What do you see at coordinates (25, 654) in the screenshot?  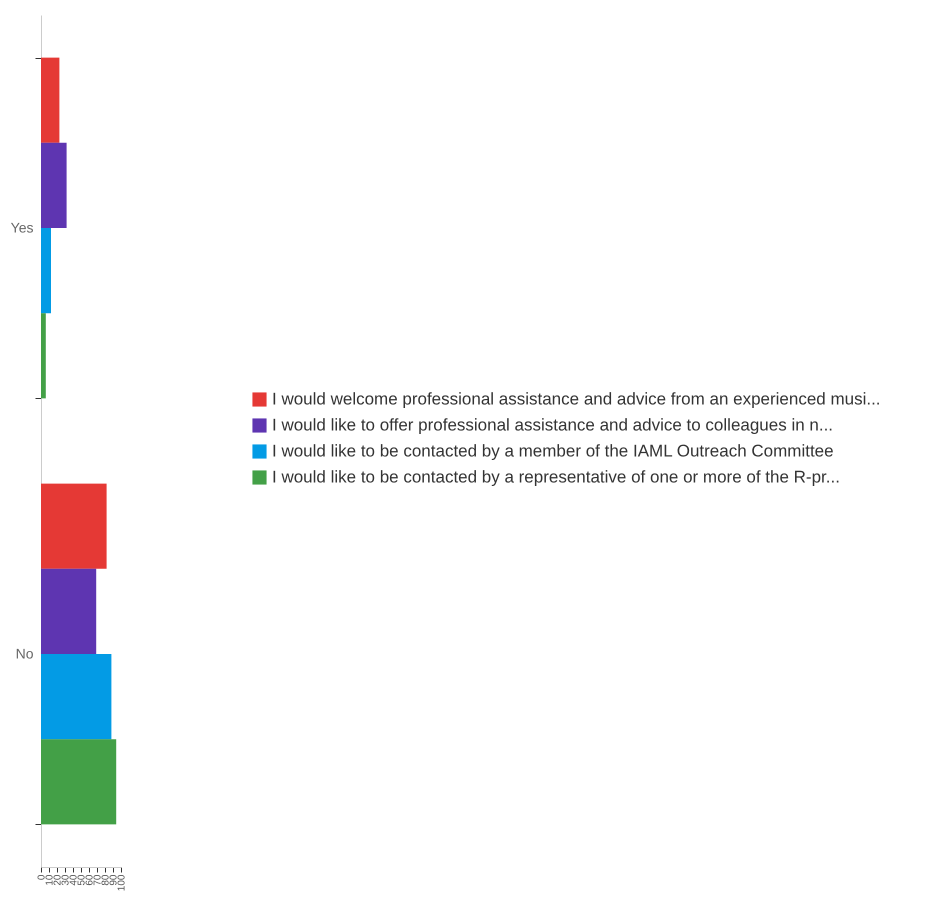 I see `y-tick-label: No` at bounding box center [25, 654].